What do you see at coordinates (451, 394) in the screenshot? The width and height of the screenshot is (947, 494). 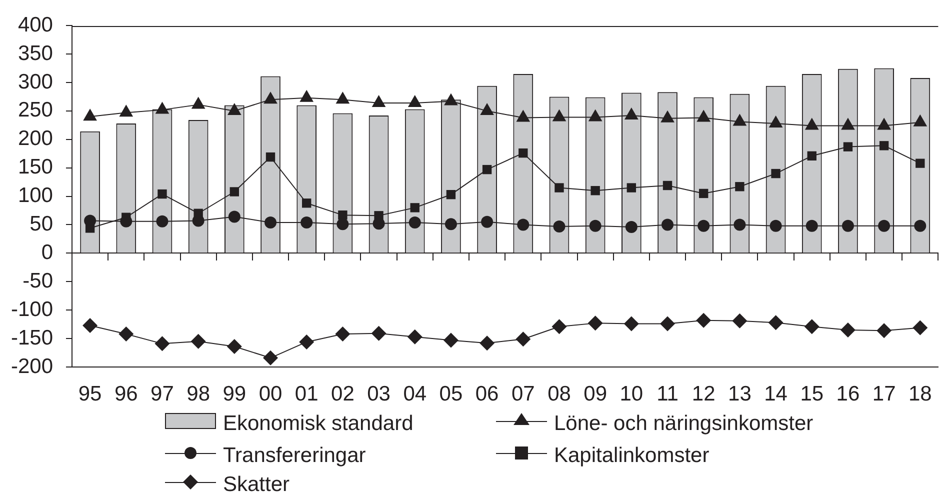 I see `x-tick-label: 05` at bounding box center [451, 394].